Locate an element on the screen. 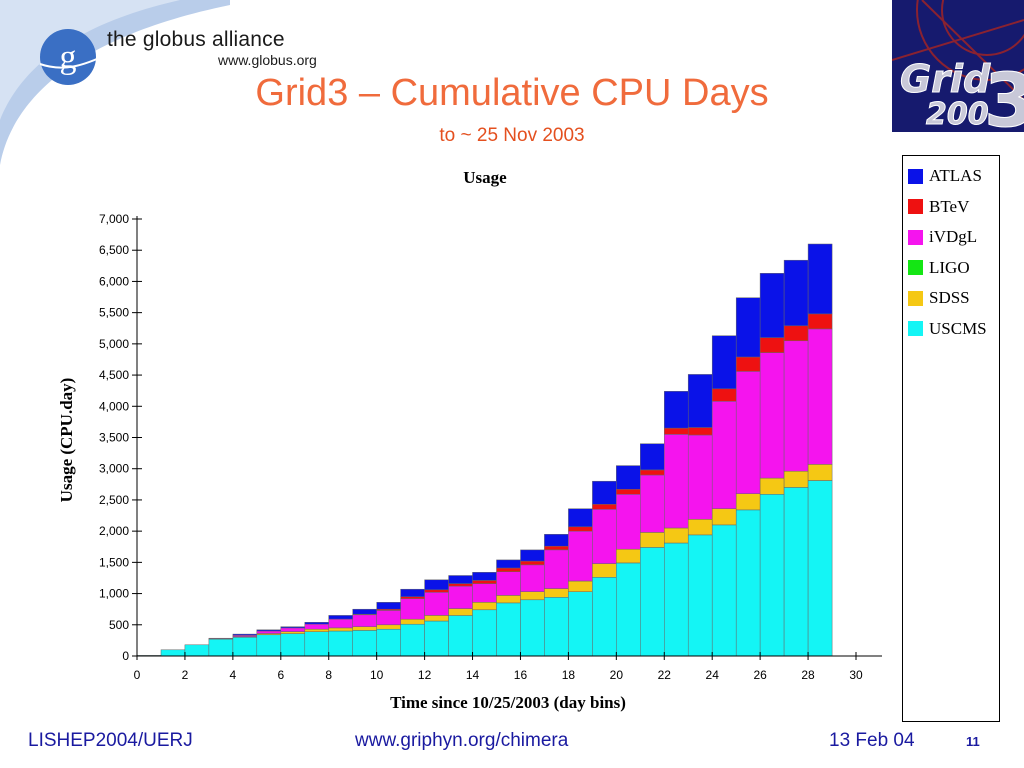  grid-logo-line1: Grid is located at coordinates (945, 79).